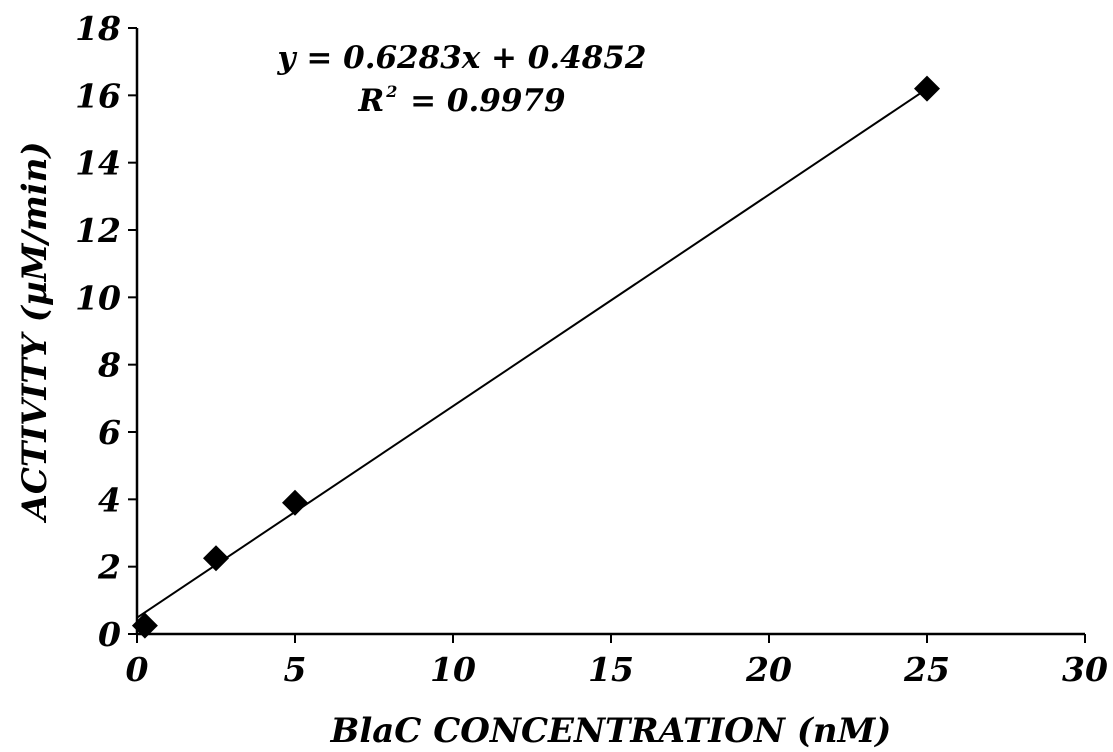  Describe the element at coordinates (462, 58) in the screenshot. I see `regression-equation: y = 0.6283x + 0.4852` at that location.